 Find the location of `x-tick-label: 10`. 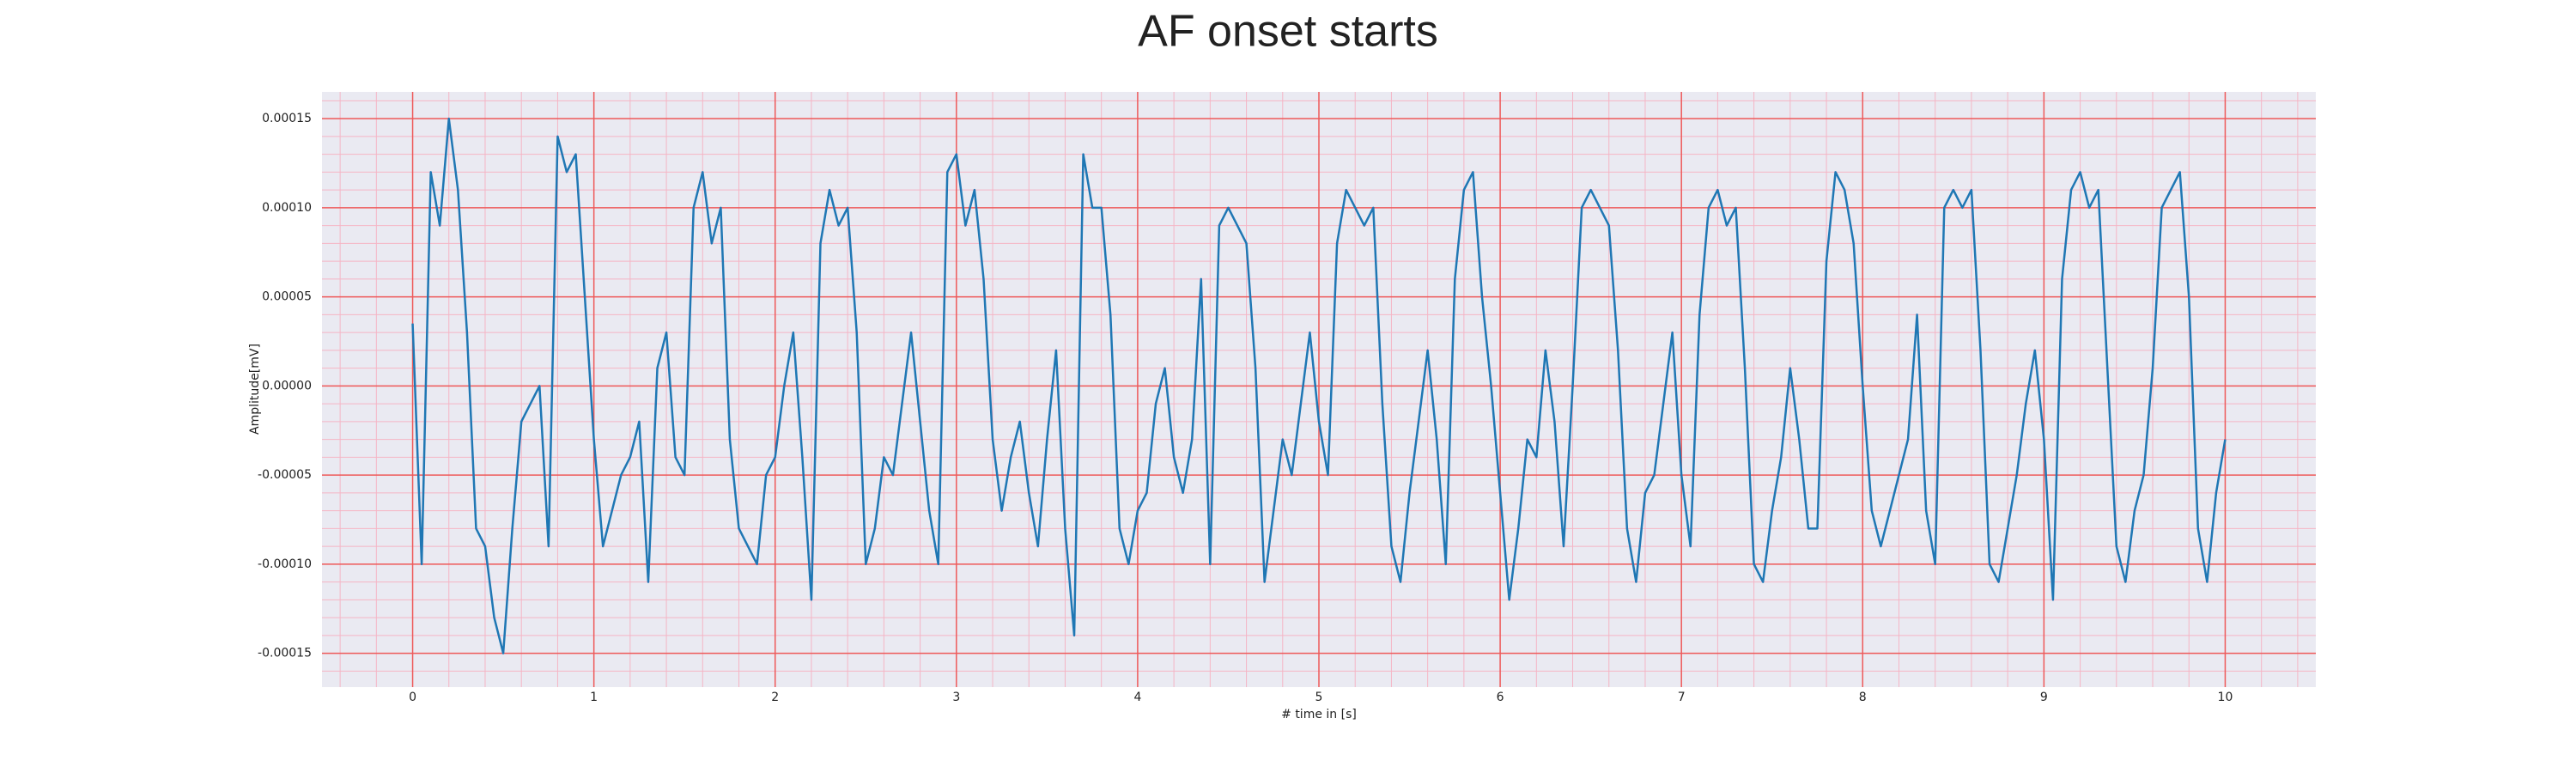

x-tick-label: 10 is located at coordinates (2225, 697).